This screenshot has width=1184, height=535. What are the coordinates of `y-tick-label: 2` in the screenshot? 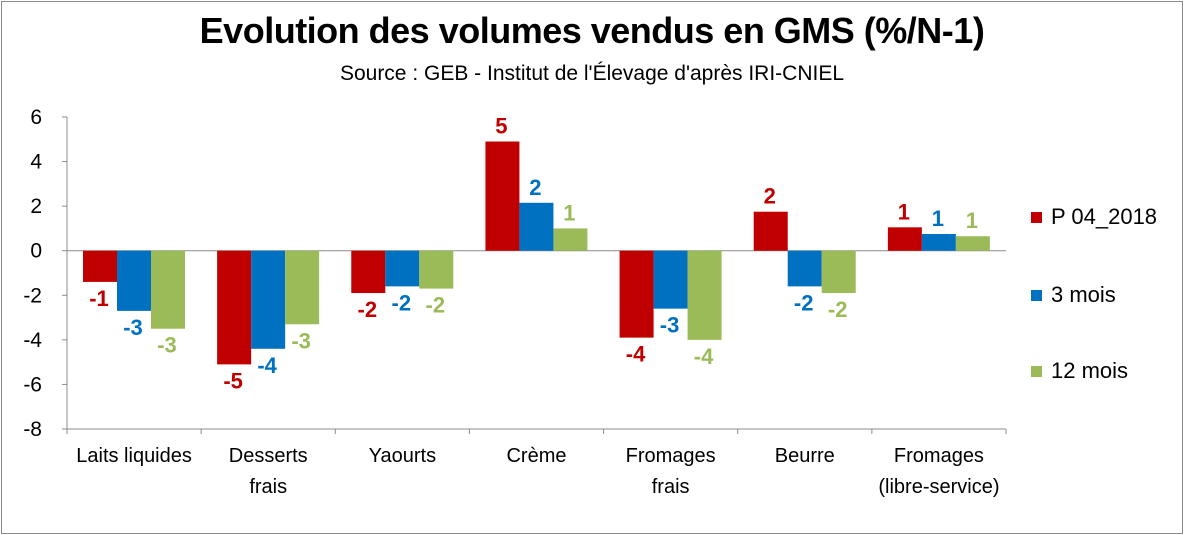 It's located at (36, 206).